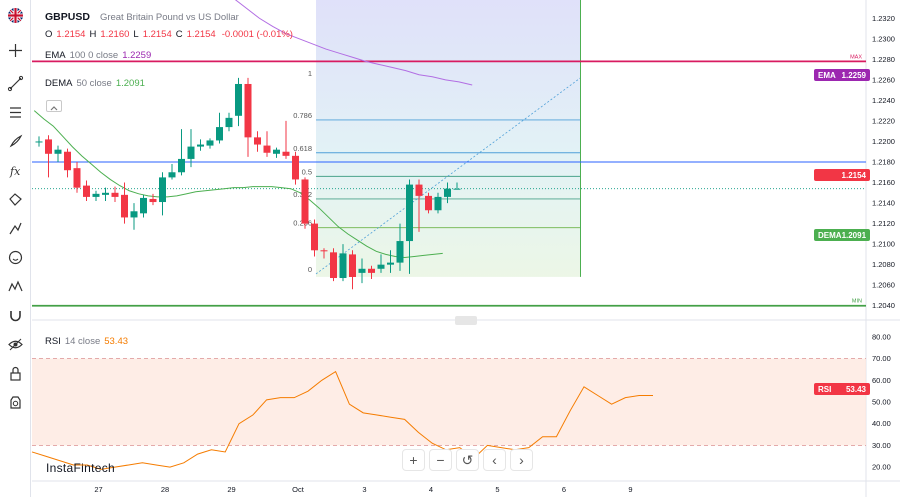 This screenshot has width=900, height=497. I want to click on price-tick-label: 1.2040, so click(883, 305).